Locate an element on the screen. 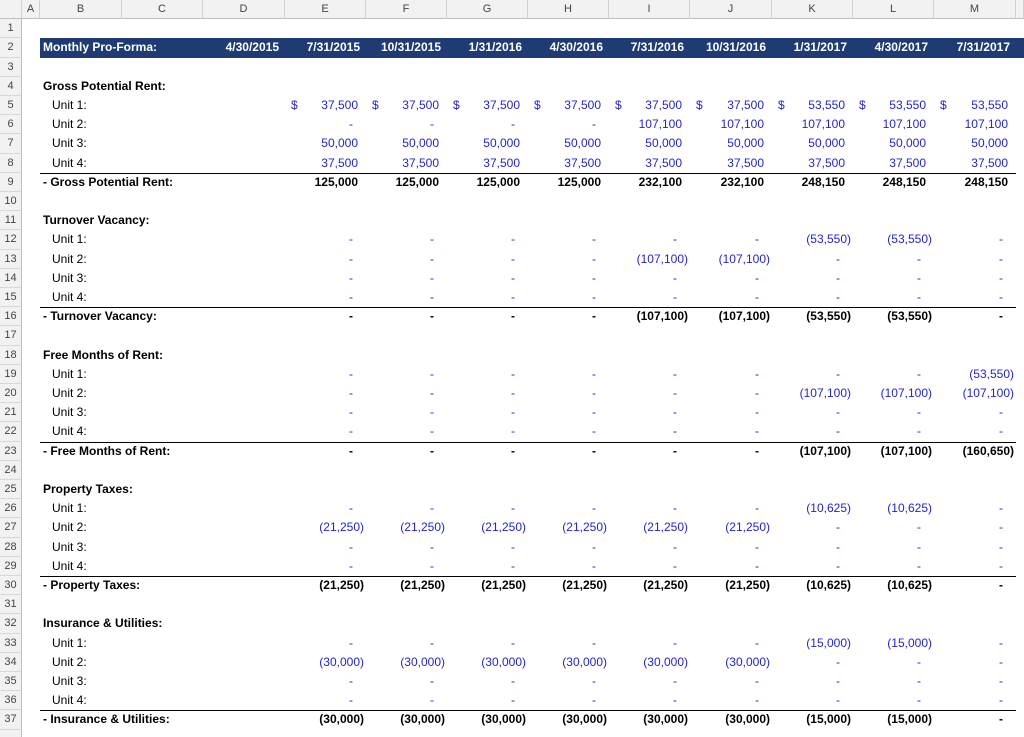 This screenshot has width=1024, height=737. row-number: 8 is located at coordinates (11, 163).